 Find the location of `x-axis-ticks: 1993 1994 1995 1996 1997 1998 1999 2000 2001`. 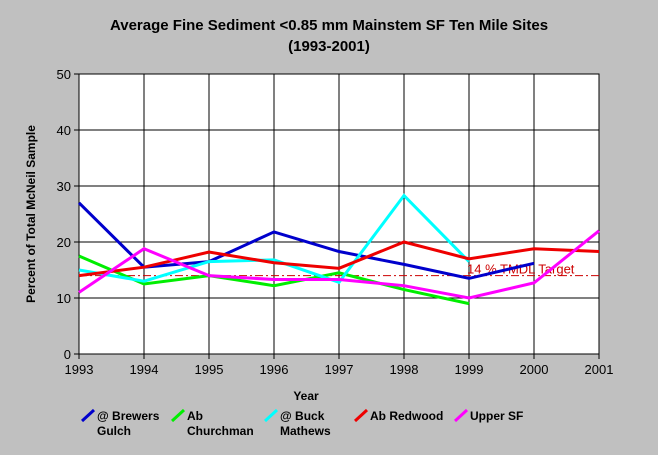

x-axis-ticks: 1993 1994 1995 1996 1997 1998 1999 2000 2001 is located at coordinates (339, 365).